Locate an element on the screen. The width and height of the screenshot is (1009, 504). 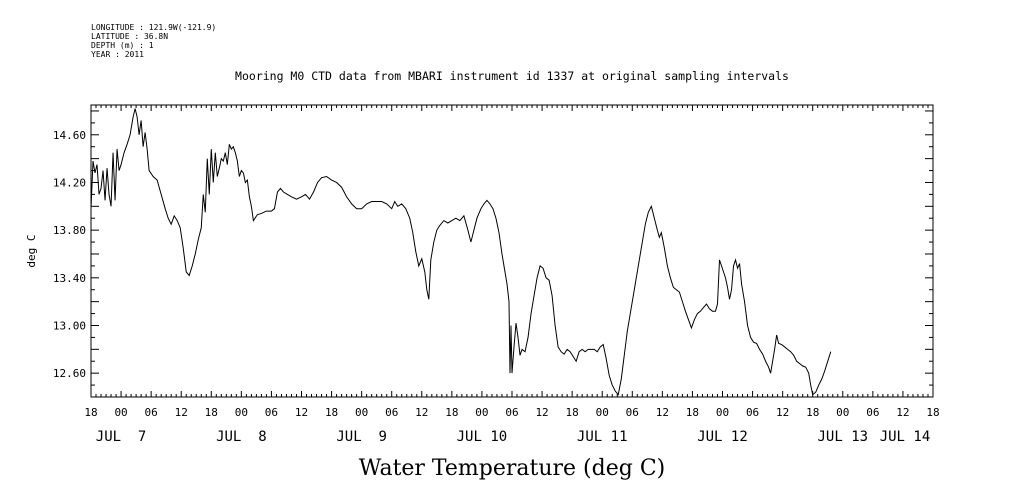
y-tick-label: 13.40 is located at coordinates (69, 278).